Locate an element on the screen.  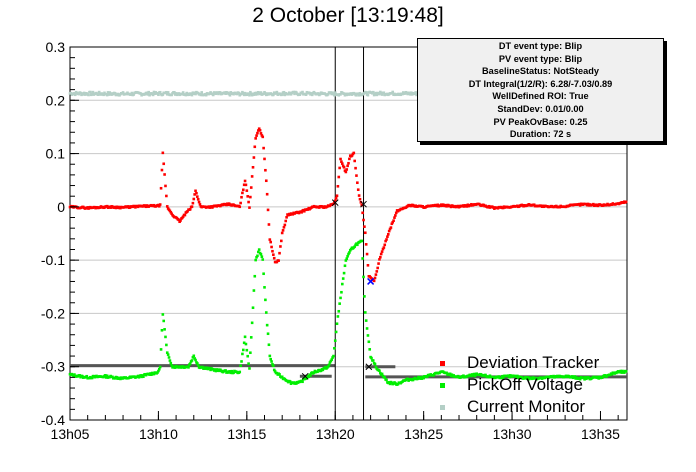
boundary-markers is located at coordinates (338, 289).